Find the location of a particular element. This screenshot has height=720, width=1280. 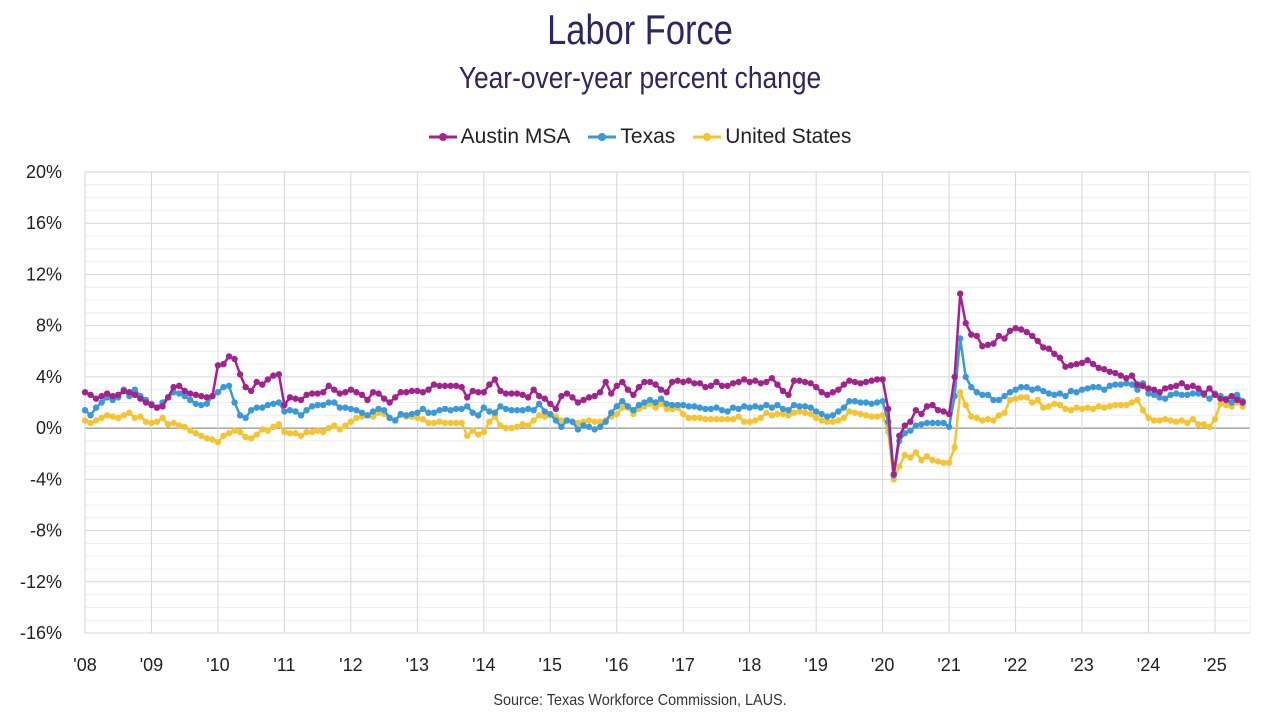

legend-item-texas: Texas is located at coordinates (631, 137).